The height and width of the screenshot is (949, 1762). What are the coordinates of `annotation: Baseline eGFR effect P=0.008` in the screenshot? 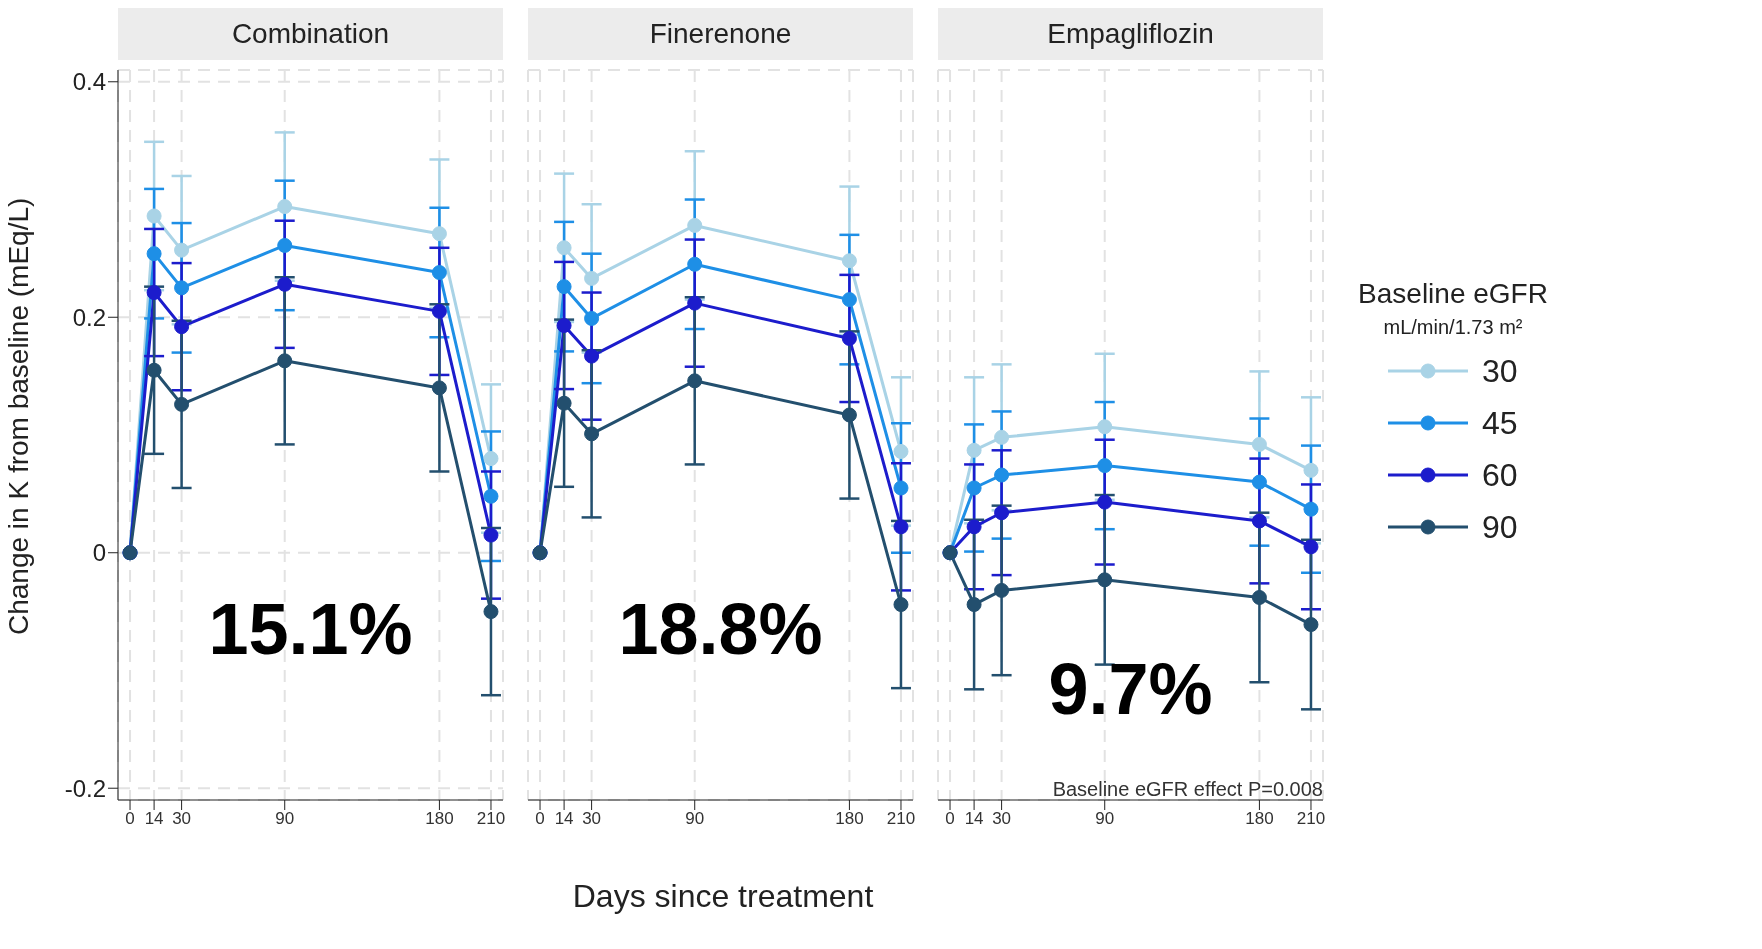 It's located at (1187, 789).